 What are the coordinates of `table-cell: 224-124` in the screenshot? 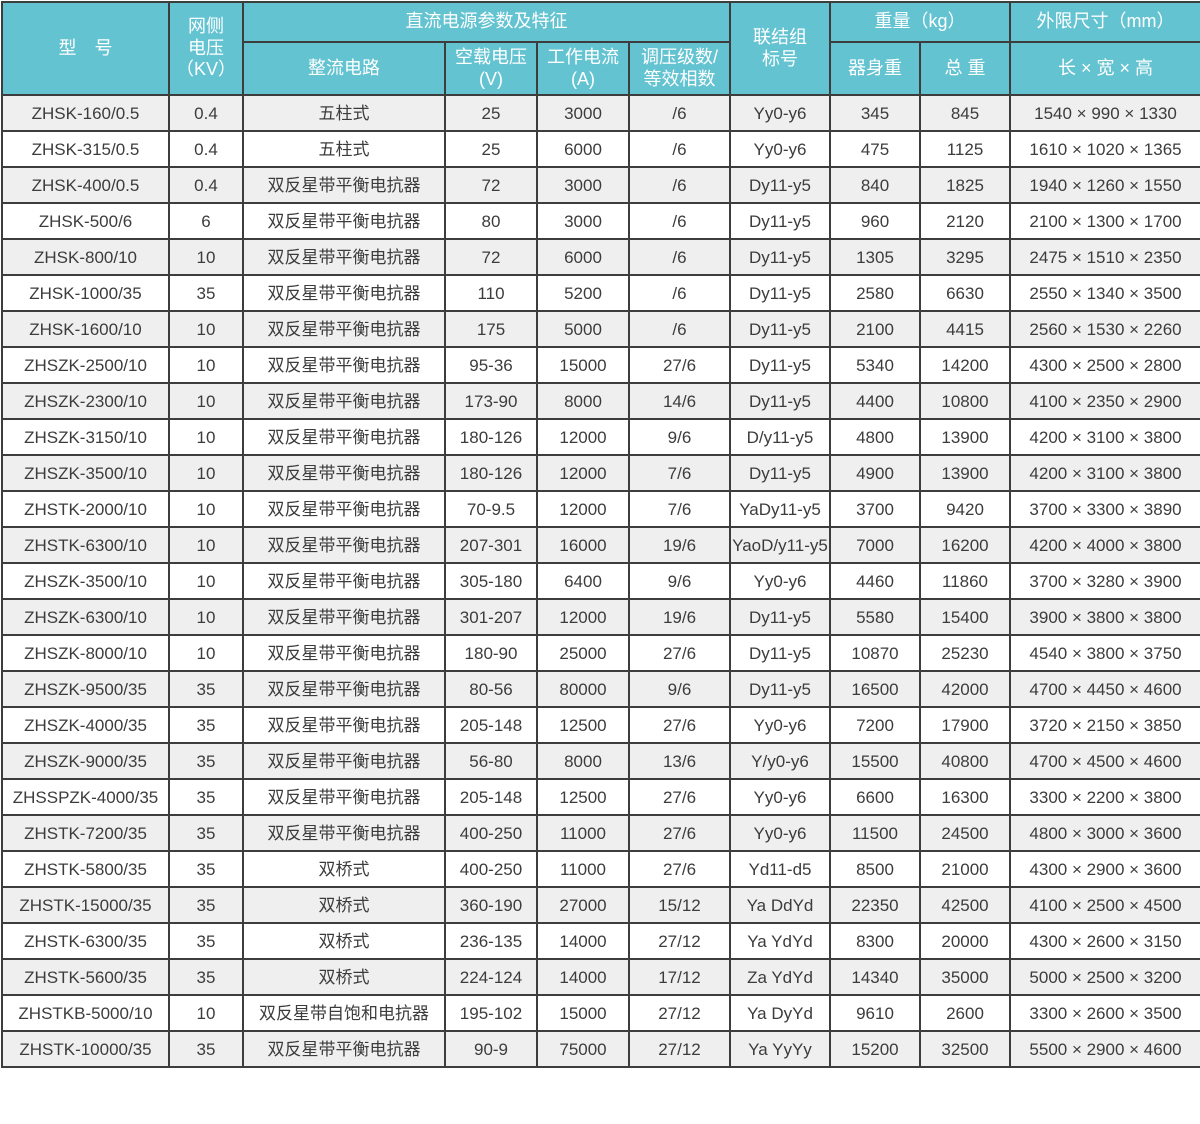 It's located at (491, 977).